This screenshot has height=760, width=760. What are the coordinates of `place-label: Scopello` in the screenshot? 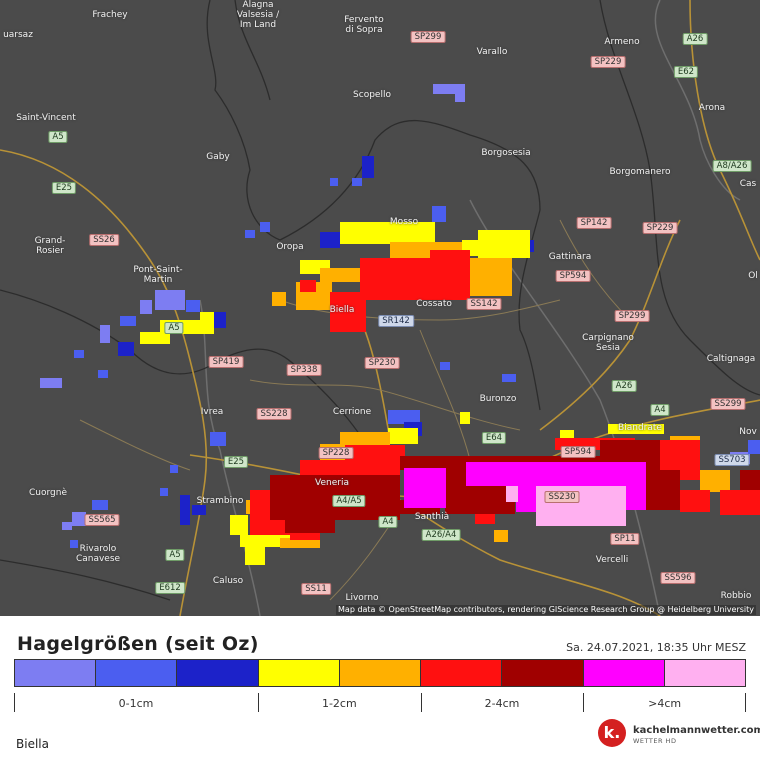 It's located at (372, 95).